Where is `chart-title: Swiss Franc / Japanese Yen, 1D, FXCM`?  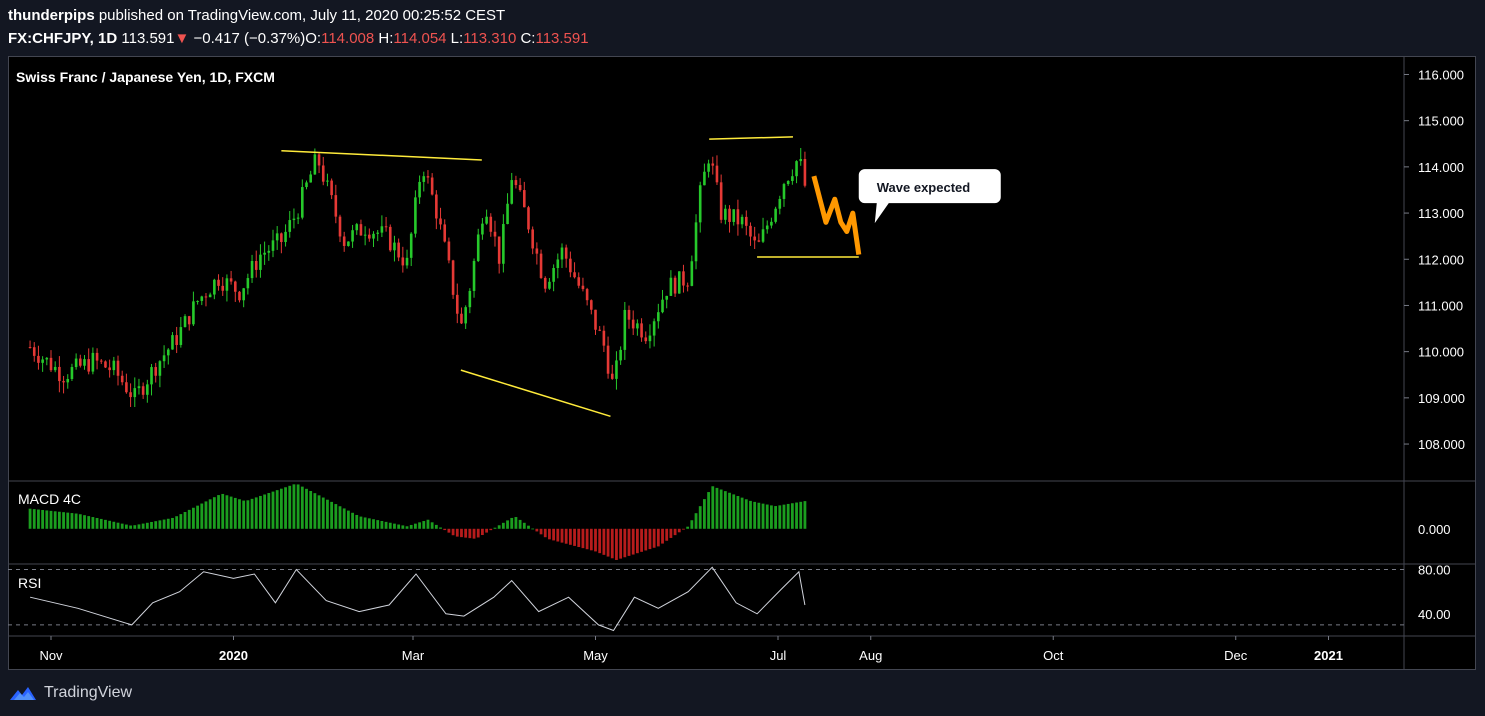
chart-title: Swiss Franc / Japanese Yen, 1D, FXCM is located at coordinates (145, 77).